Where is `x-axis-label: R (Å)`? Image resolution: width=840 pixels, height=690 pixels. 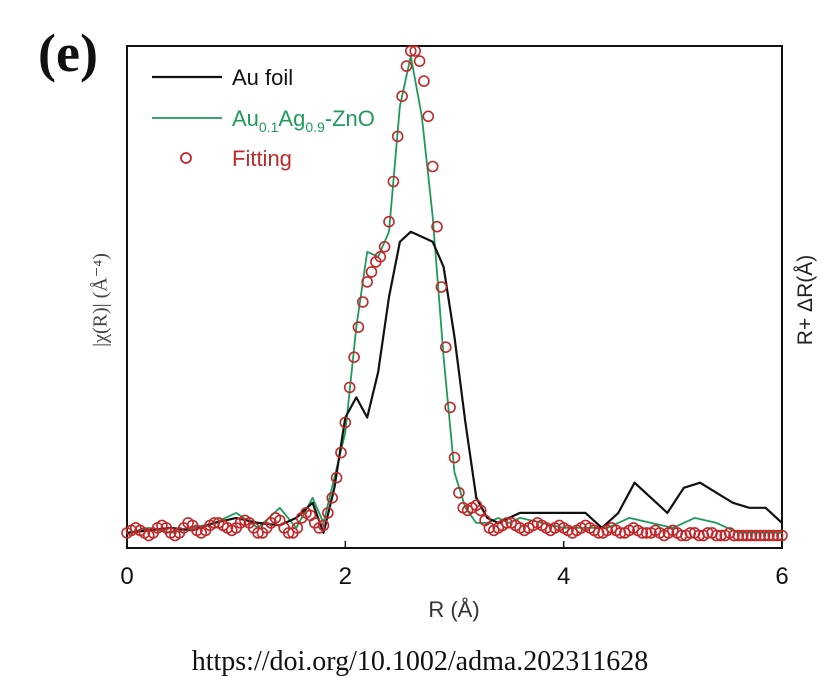 x-axis-label: R (Å) is located at coordinates (454, 609).